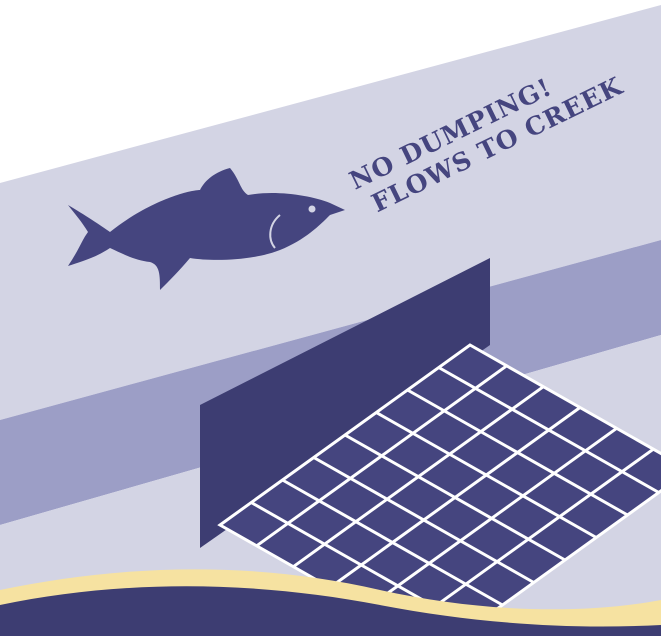 This screenshot has height=636, width=661. Describe the element at coordinates (275, 231) in the screenshot. I see `fish-gill` at that location.